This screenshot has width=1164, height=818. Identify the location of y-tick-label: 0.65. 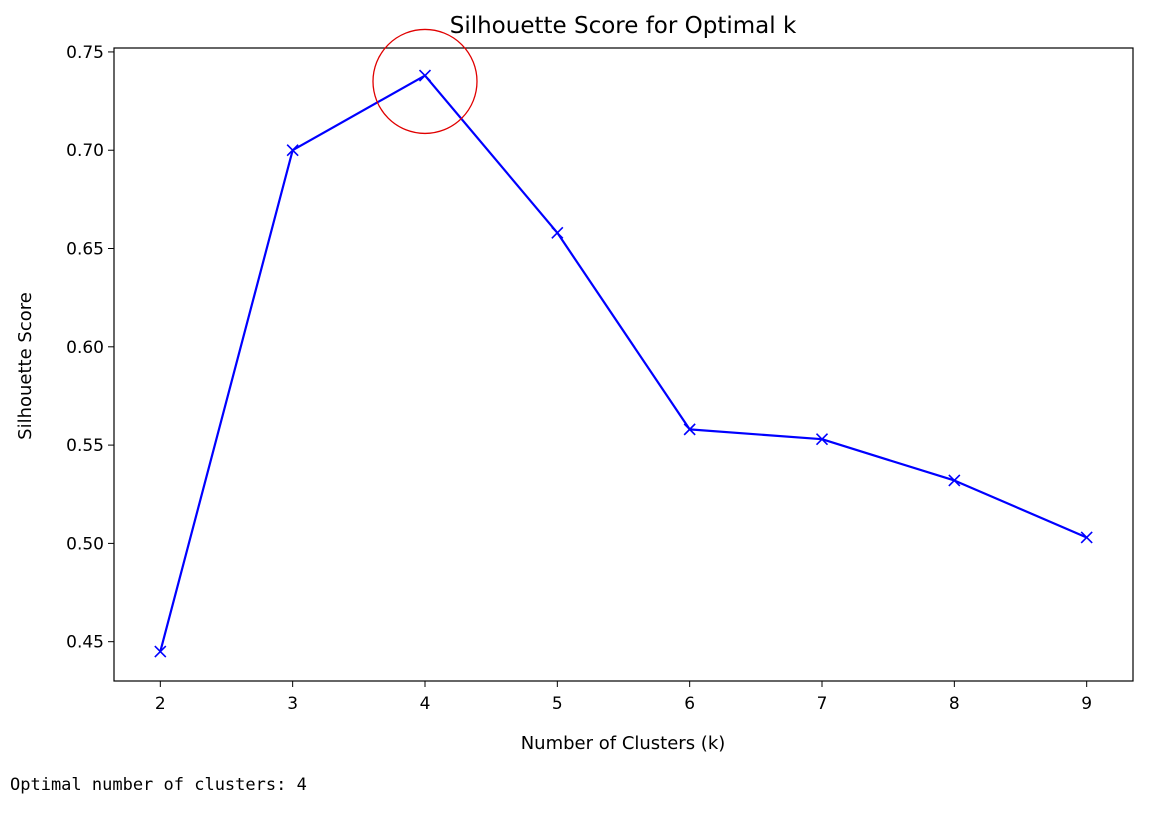
(85, 250).